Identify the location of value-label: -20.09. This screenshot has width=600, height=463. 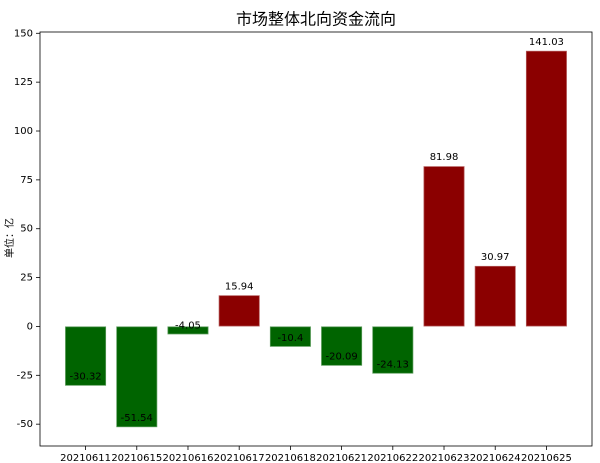
(341, 357).